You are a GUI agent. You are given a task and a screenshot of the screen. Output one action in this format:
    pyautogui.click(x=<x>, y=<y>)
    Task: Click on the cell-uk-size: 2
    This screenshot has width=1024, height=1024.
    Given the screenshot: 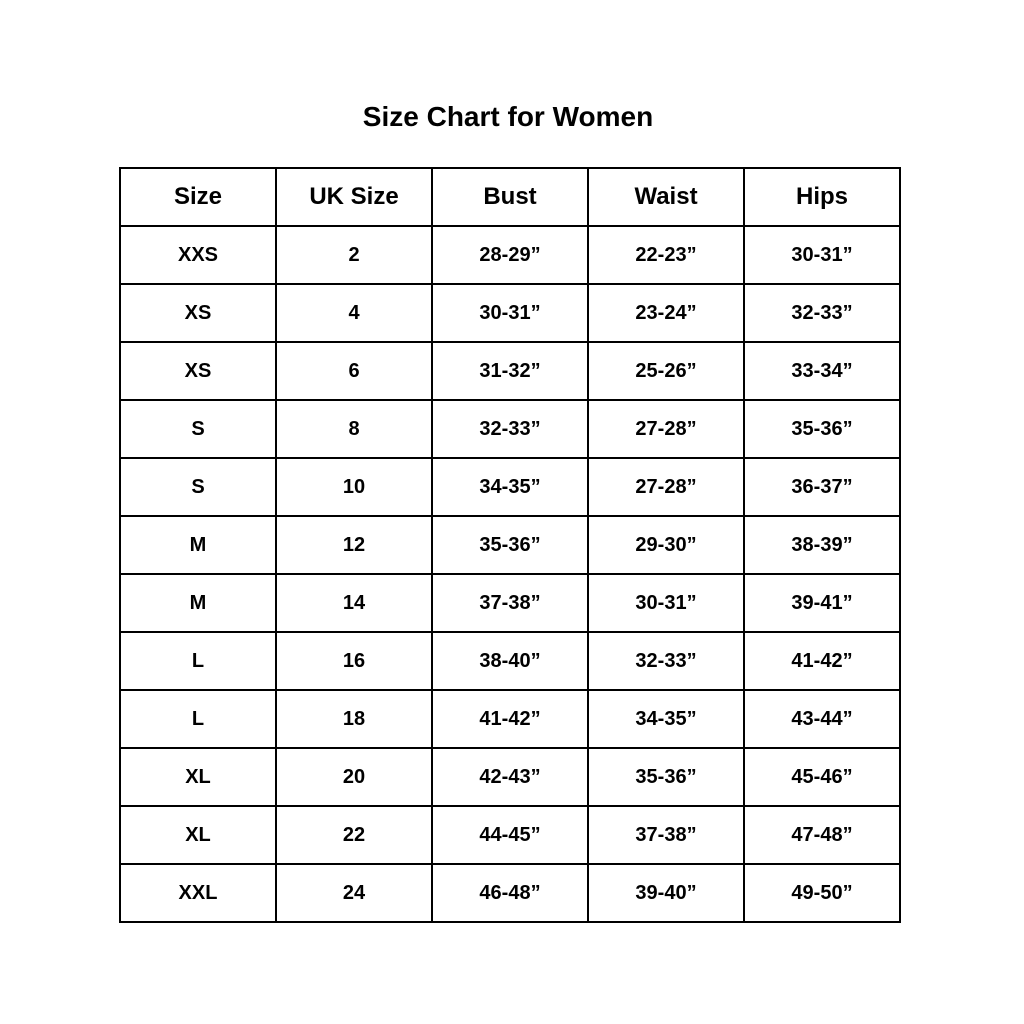 What is the action you would take?
    pyautogui.click(x=354, y=255)
    